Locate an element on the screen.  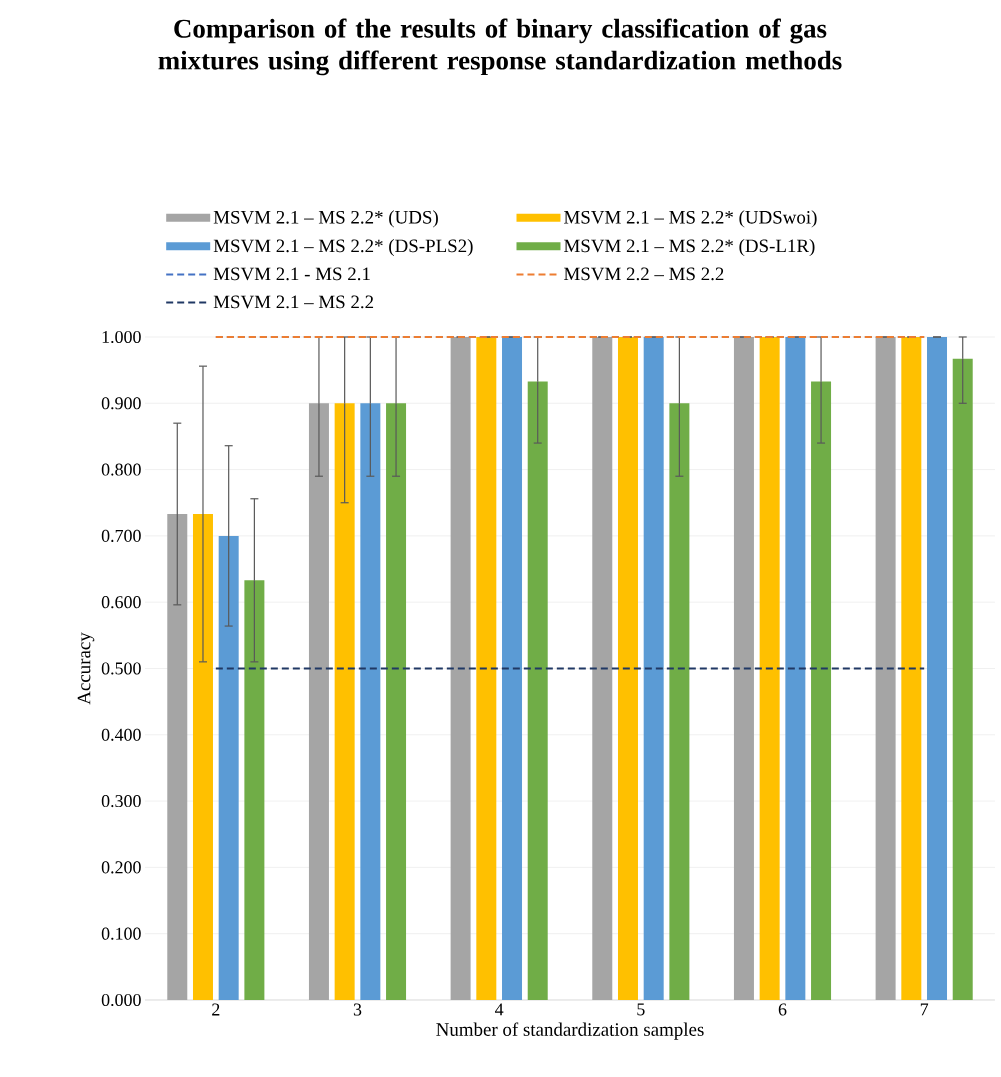
x-tick-label: 2 is located at coordinates (216, 1009).